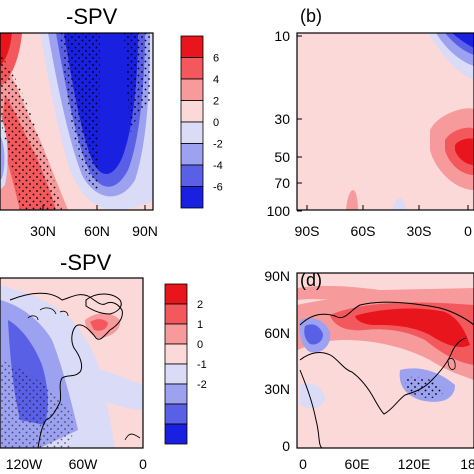  What do you see at coordinates (145, 231) in the screenshot?
I see `panel-a-x-tick-label: 90N` at bounding box center [145, 231].